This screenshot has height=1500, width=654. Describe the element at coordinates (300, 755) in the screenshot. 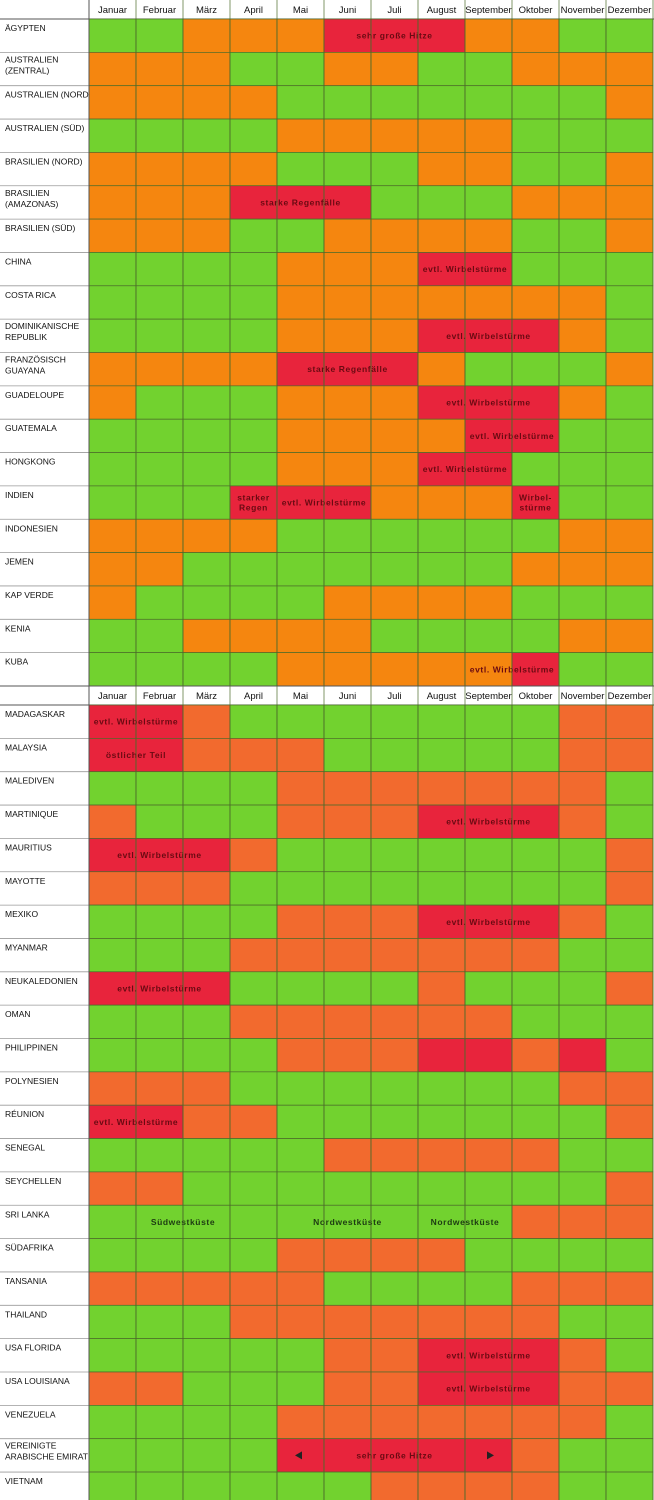

I see `cell-malaysia-may` at that location.